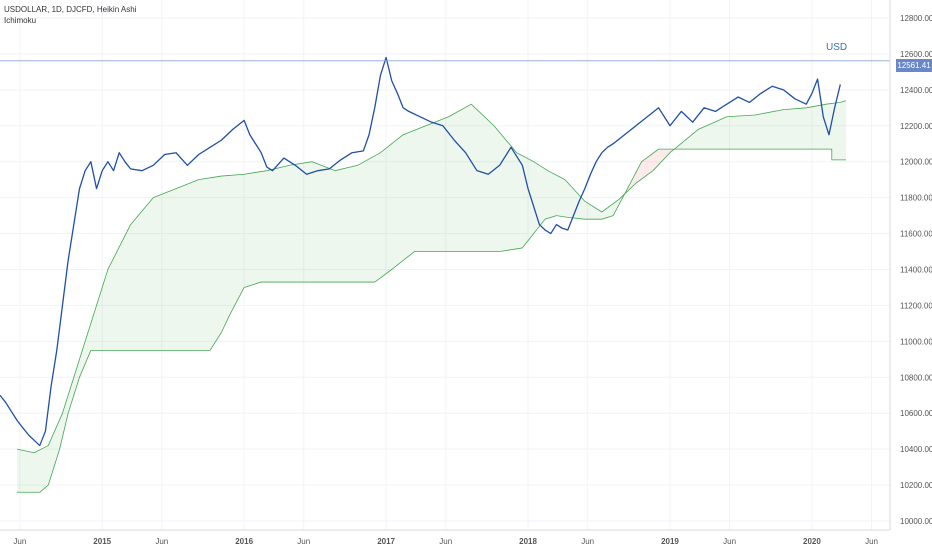 The width and height of the screenshot is (932, 555). I want to click on y-tick-label: 12000.00, so click(916, 162).